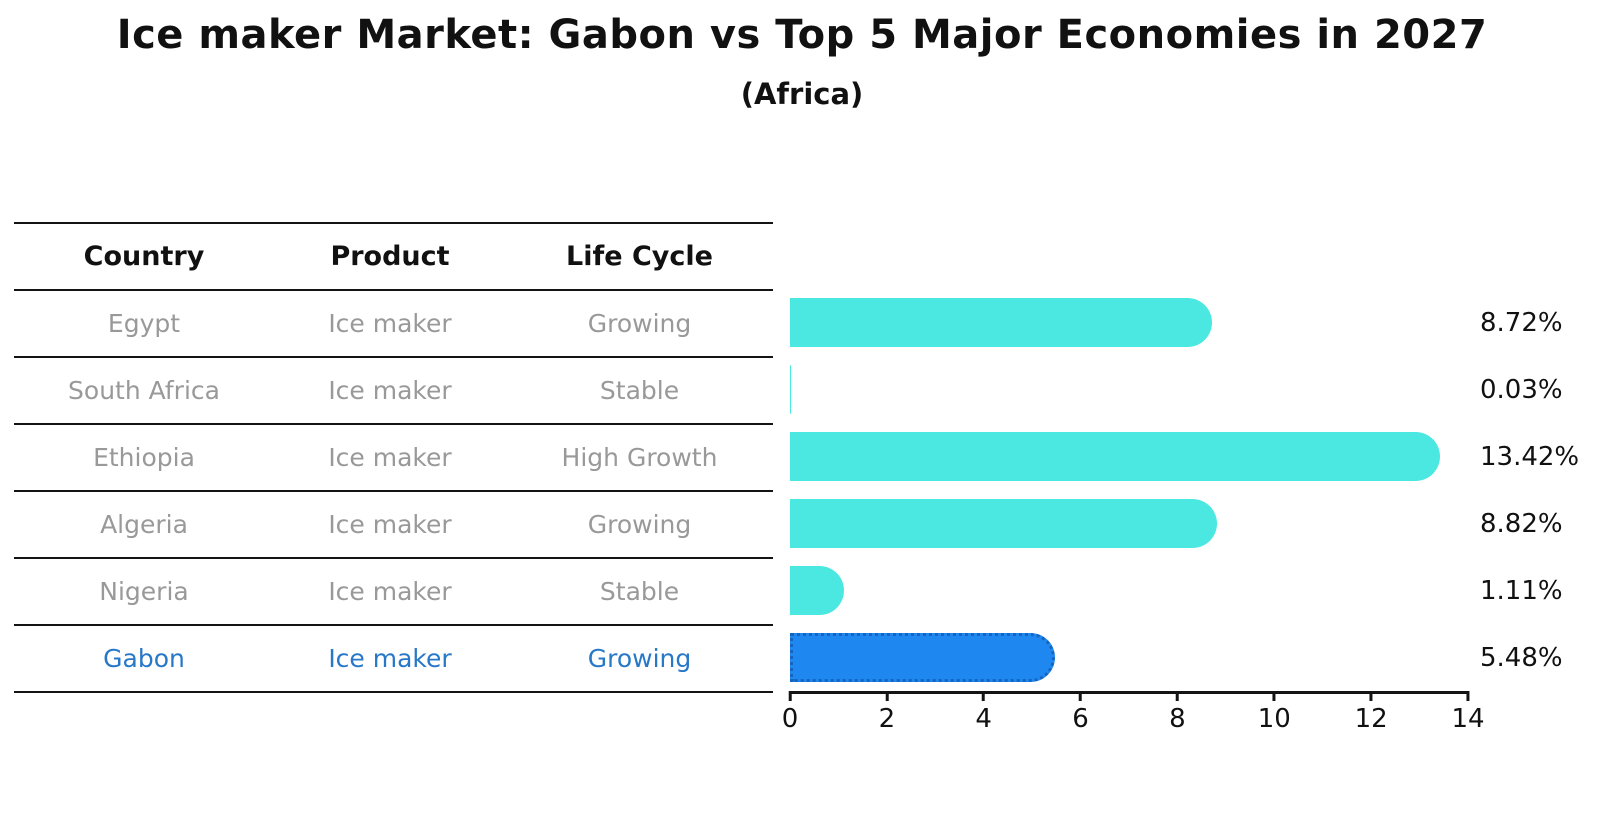  What do you see at coordinates (390, 256) in the screenshot?
I see `column-header-product: Product` at bounding box center [390, 256].